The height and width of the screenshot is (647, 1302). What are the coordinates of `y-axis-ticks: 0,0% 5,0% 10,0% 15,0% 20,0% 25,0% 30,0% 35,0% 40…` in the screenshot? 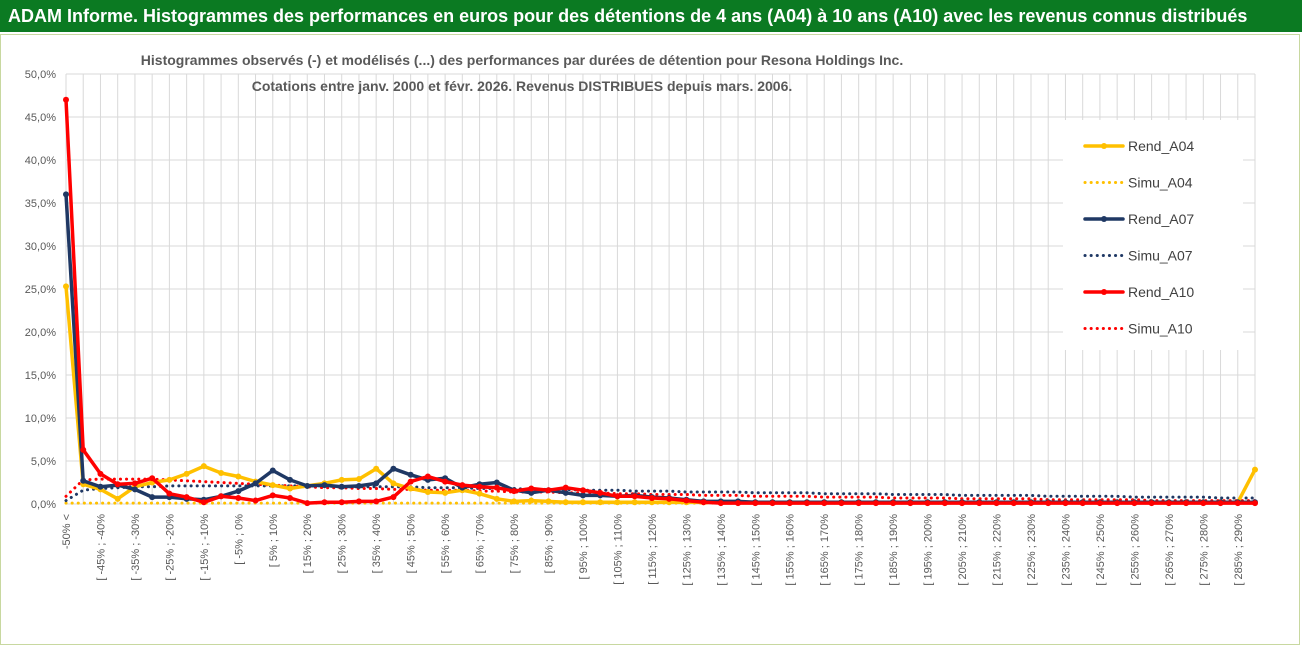 It's located at (40, 290).